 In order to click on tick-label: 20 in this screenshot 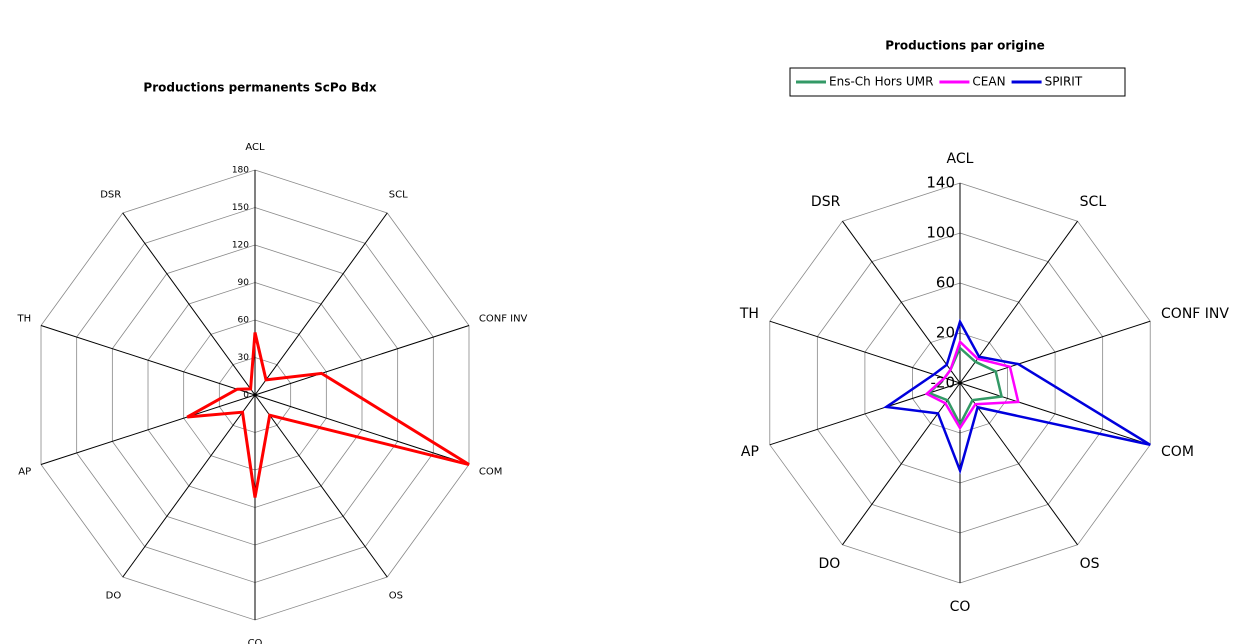, I will do `click(945, 333)`.